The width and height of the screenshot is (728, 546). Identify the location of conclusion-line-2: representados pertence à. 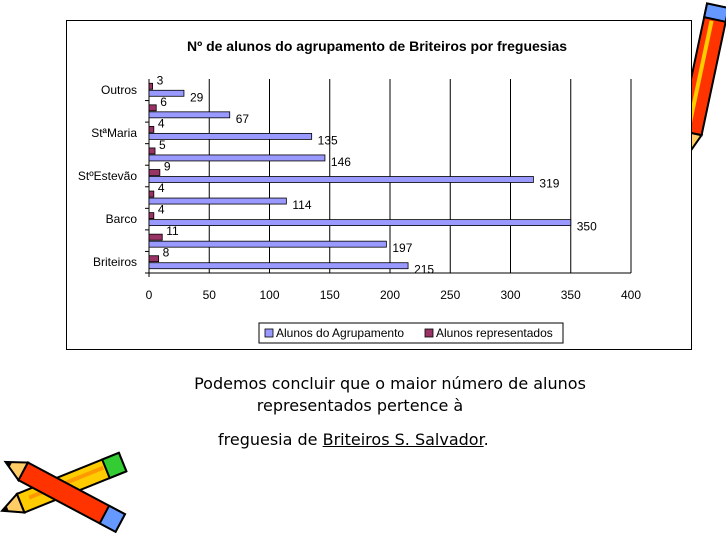
(360, 405).